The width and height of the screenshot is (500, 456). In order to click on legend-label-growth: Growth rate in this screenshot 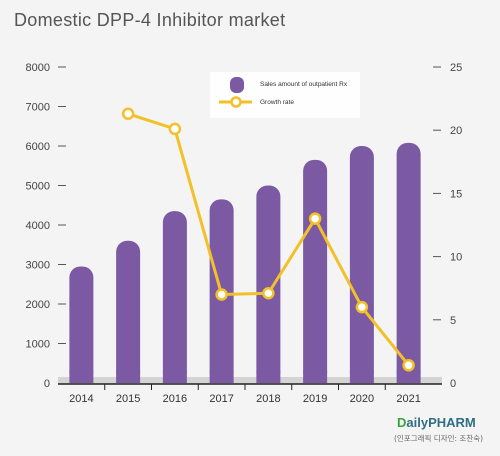, I will do `click(277, 102)`.